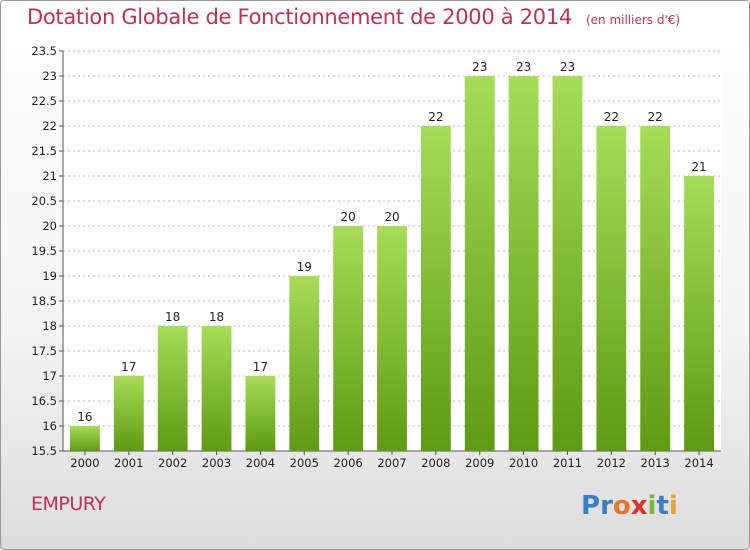 The height and width of the screenshot is (550, 750). I want to click on x-tick-label: 2008, so click(435, 463).